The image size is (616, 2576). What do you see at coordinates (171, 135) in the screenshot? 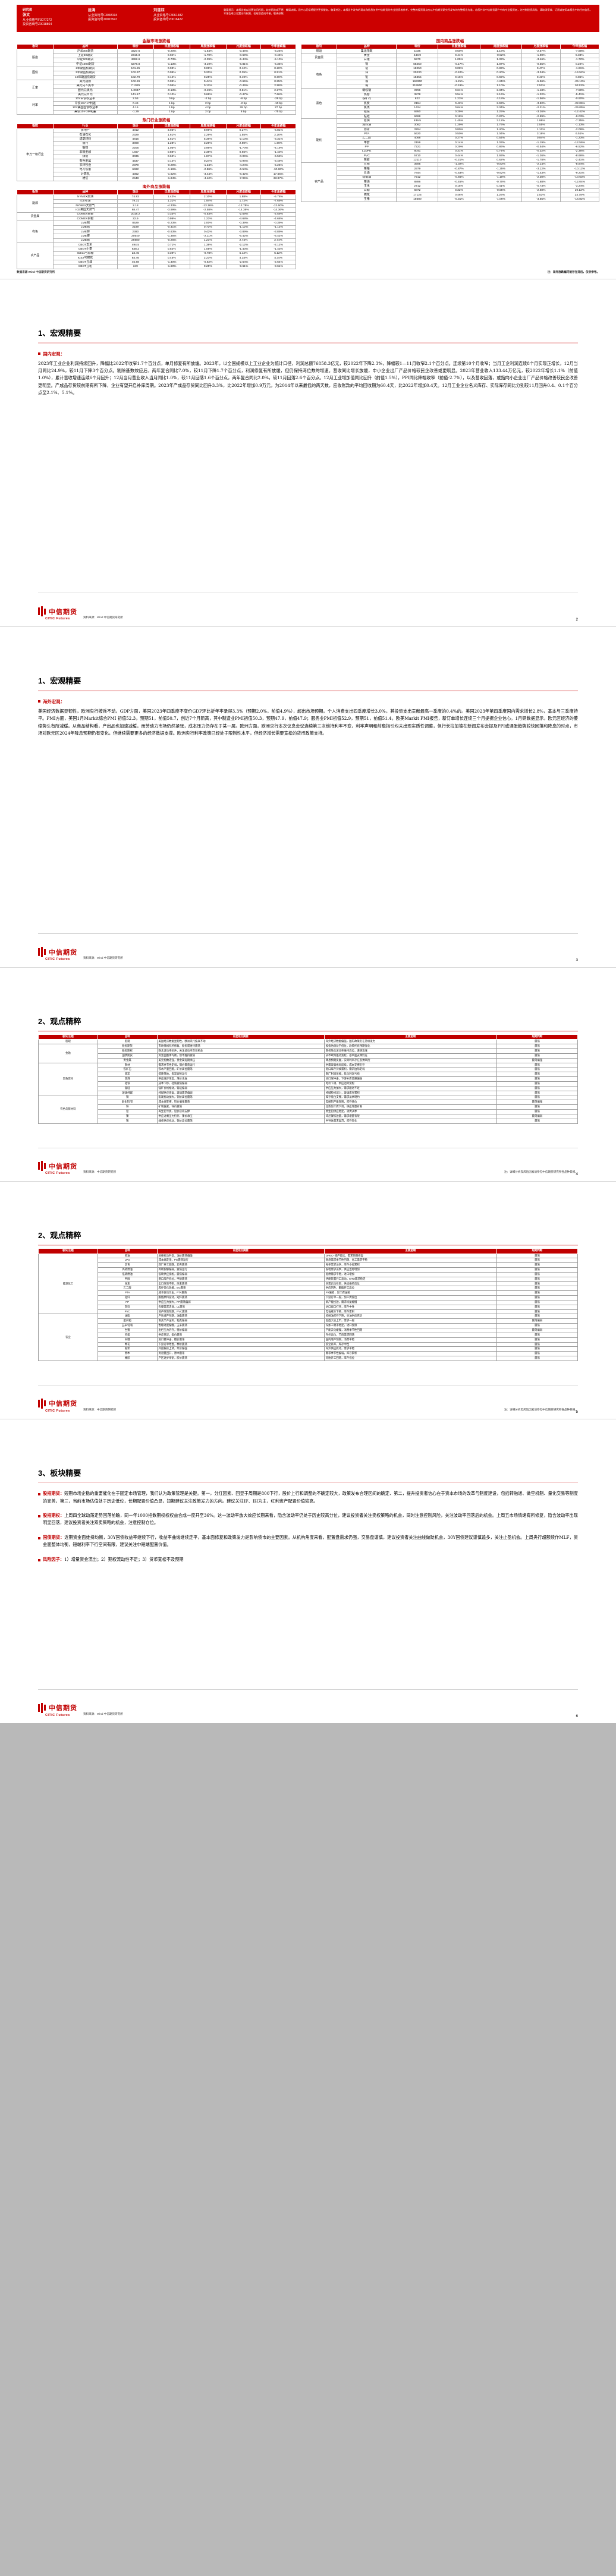
I see `daily-change-cell: 1.61%` at bounding box center [171, 135].